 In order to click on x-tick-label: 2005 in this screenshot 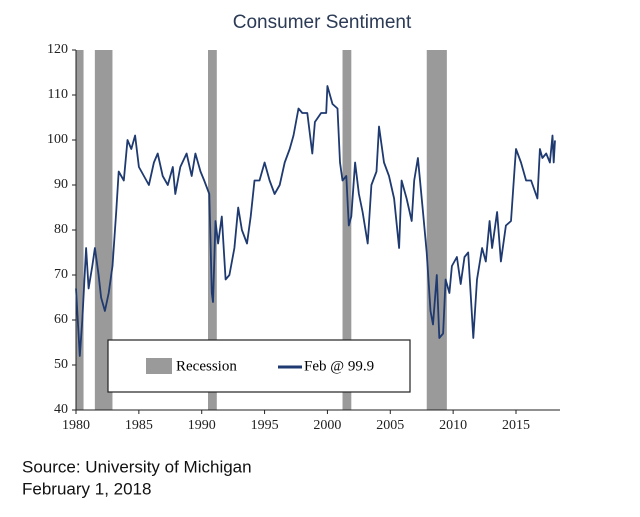, I will do `click(390, 425)`.